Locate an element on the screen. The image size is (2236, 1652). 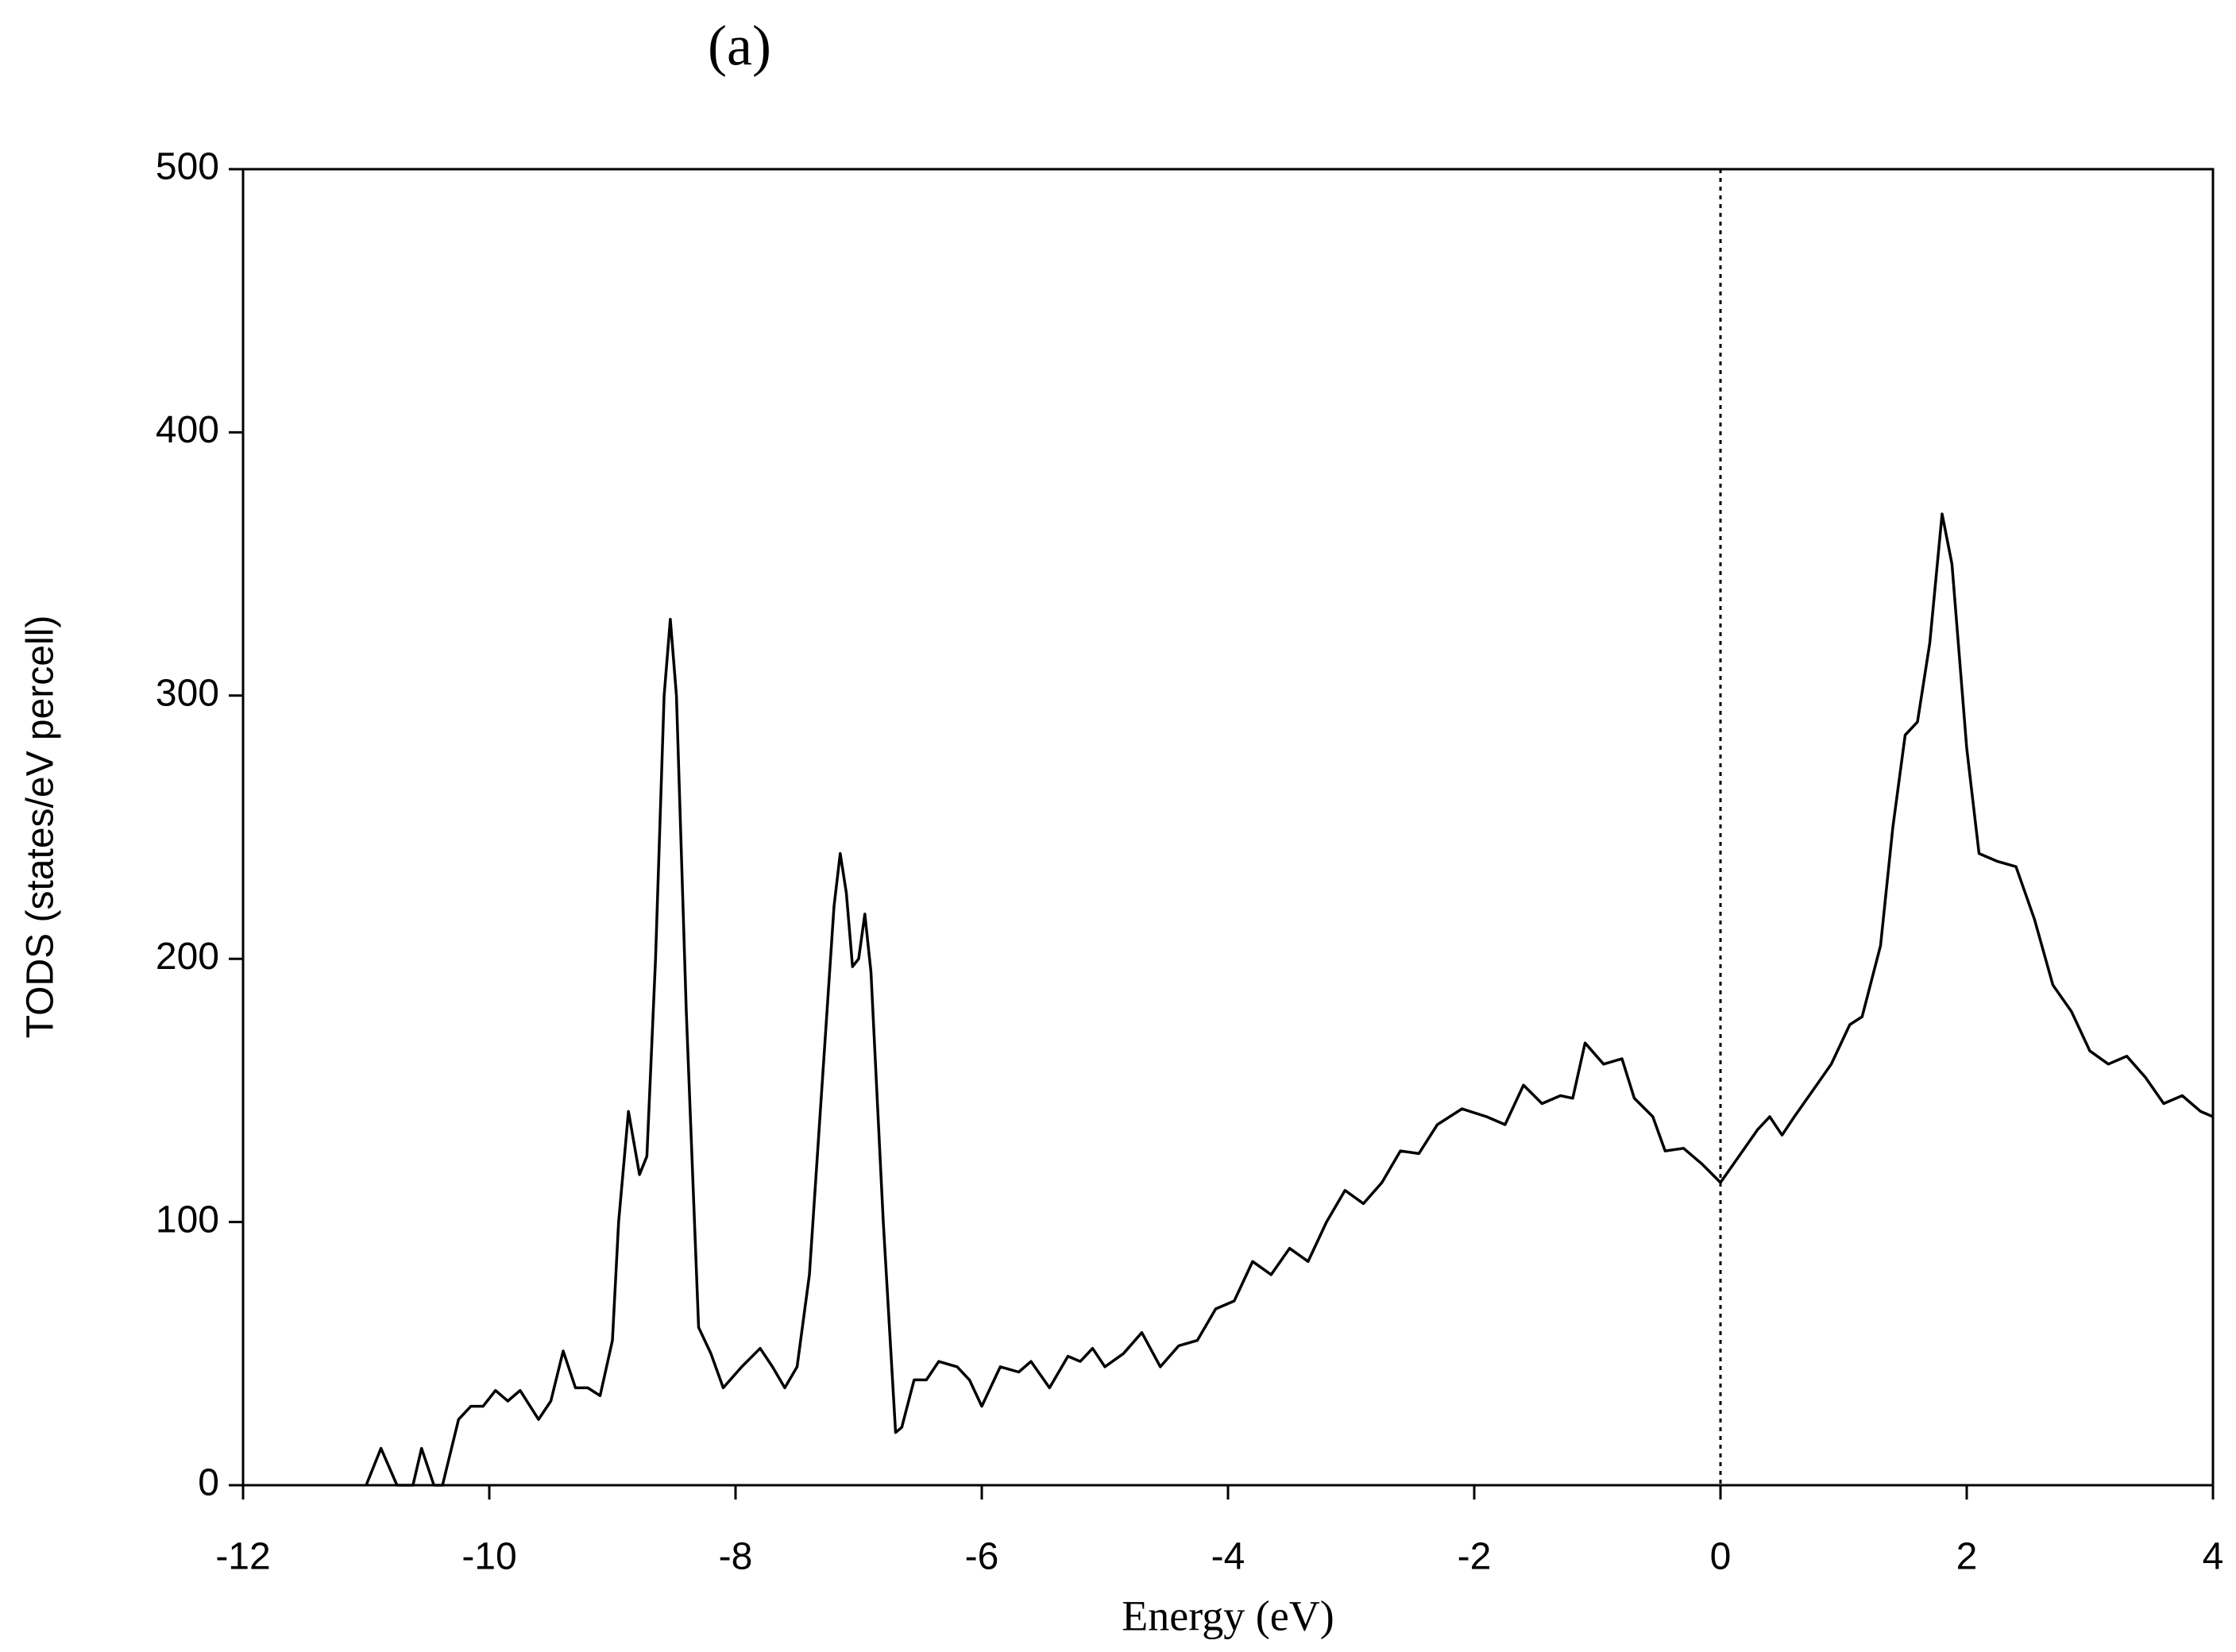
x-tick-label: 0 is located at coordinates (1721, 1557).